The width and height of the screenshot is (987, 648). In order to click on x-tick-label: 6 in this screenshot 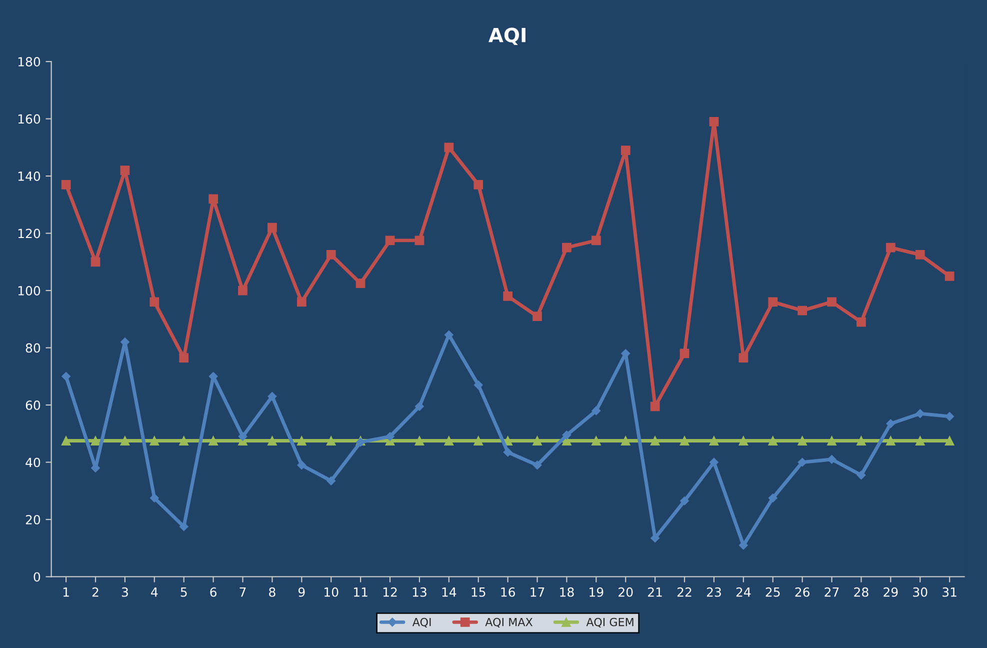, I will do `click(213, 592)`.